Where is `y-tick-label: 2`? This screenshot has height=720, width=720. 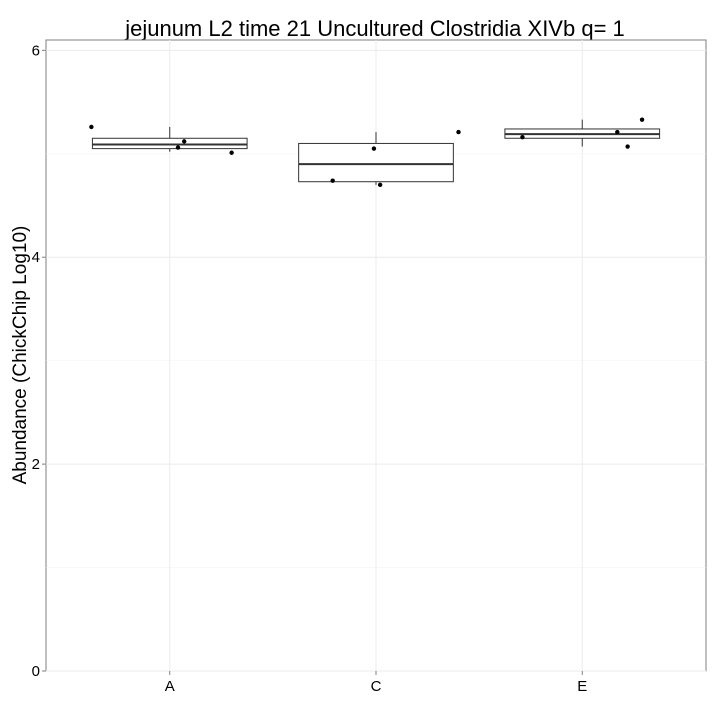
y-tick-label: 2 is located at coordinates (36, 464).